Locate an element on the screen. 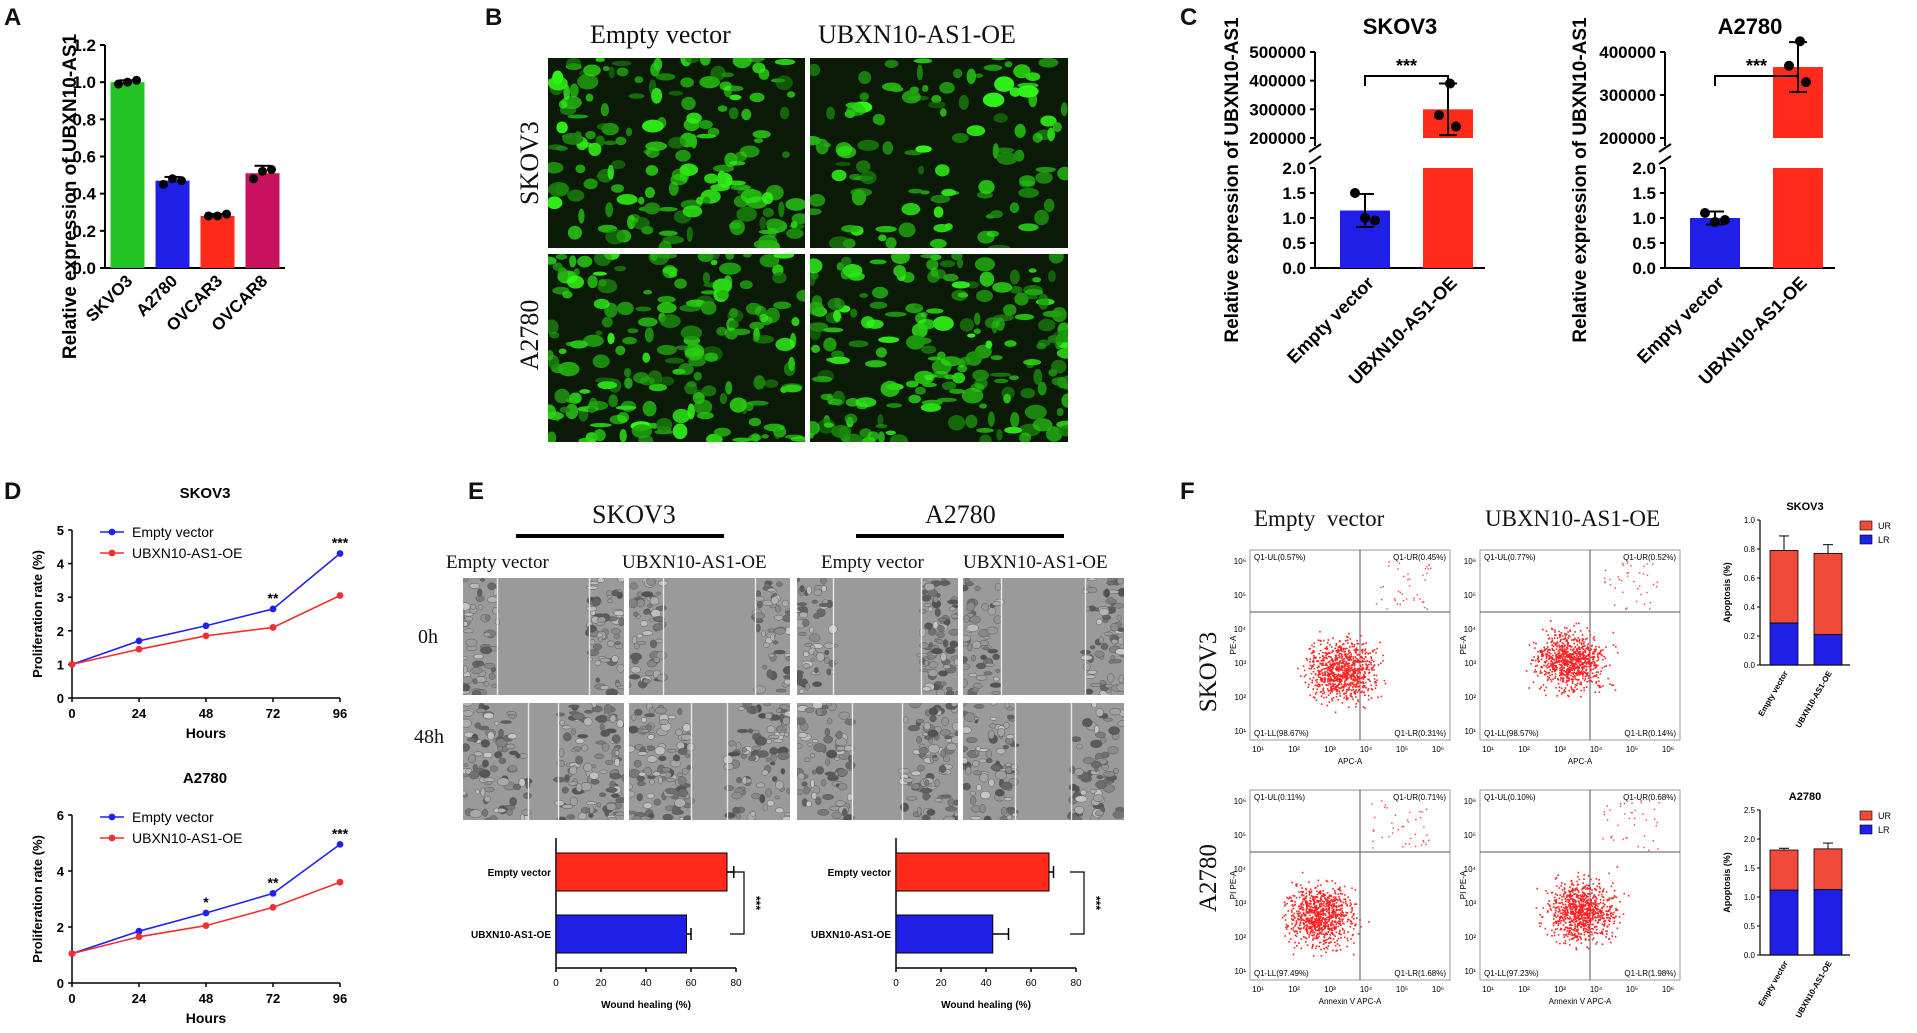 Image resolution: width=1917 pixels, height=1033 pixels. wound-image is located at coordinates (709, 761).